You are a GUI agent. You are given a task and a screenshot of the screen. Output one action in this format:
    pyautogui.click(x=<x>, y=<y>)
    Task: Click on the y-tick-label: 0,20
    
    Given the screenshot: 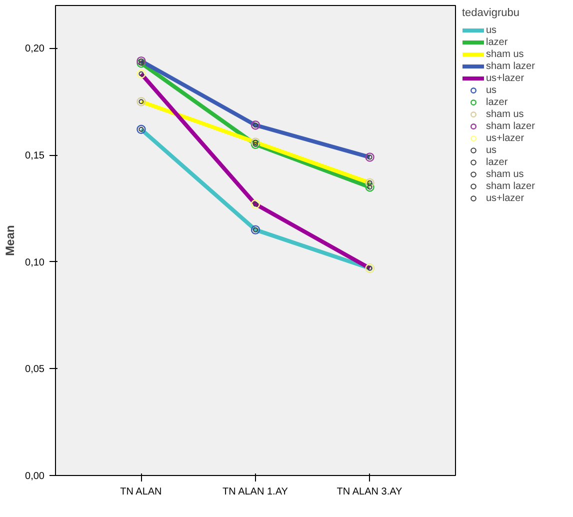 What is the action you would take?
    pyautogui.click(x=35, y=49)
    